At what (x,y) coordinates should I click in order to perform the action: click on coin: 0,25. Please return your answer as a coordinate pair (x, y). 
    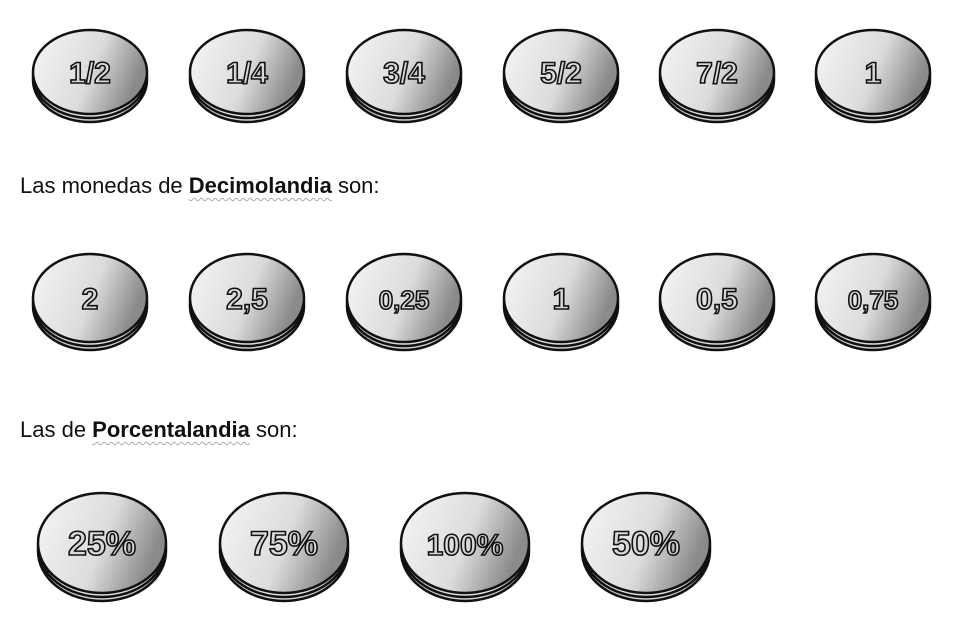
    Looking at the image, I should click on (404, 302).